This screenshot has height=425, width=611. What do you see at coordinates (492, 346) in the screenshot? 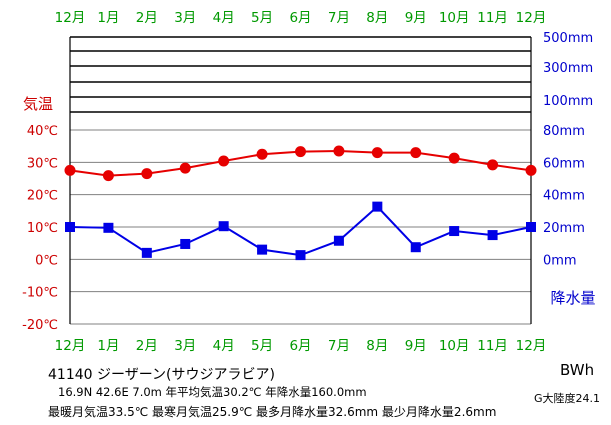
I see `month-label-bottom: 11月` at bounding box center [492, 346].